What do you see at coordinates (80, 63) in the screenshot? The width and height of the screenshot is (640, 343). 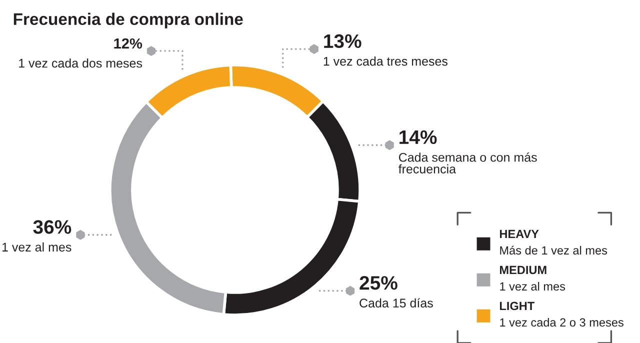 I see `slice-label: 1 vez cada dos meses` at bounding box center [80, 63].